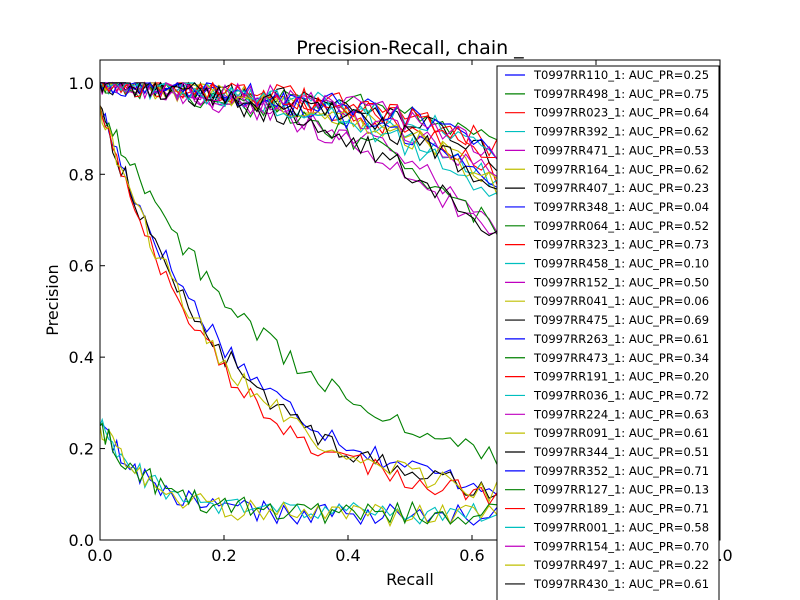 The width and height of the screenshot is (800, 600). Describe the element at coordinates (81, 540) in the screenshot. I see `y-tick-label: 0.0` at that location.